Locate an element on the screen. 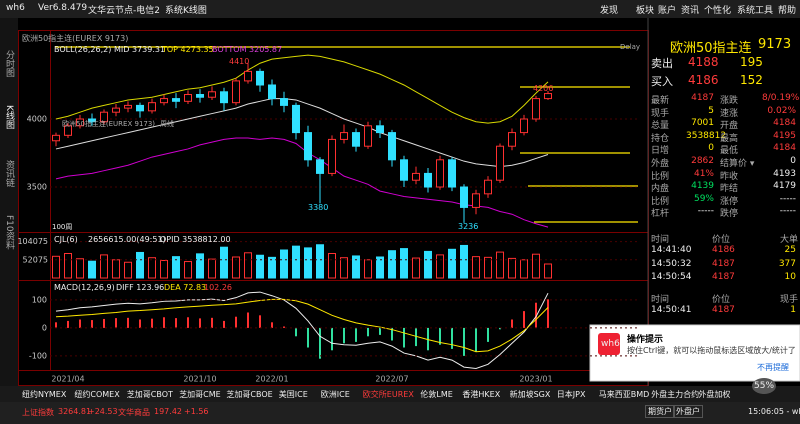 The image size is (800, 424). exchange-tab: 芝加哥CBOT is located at coordinates (149, 394).